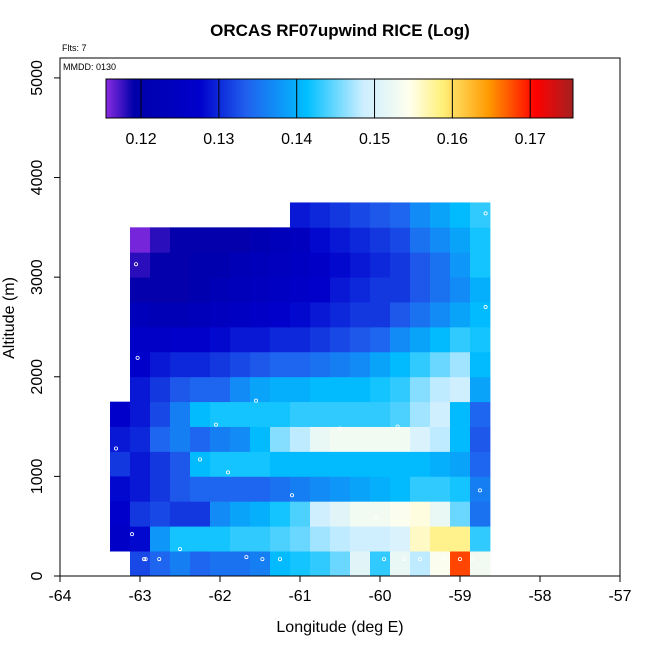 This screenshot has width=650, height=650. Describe the element at coordinates (59, 596) in the screenshot. I see `x-tick-label: -64` at that location.